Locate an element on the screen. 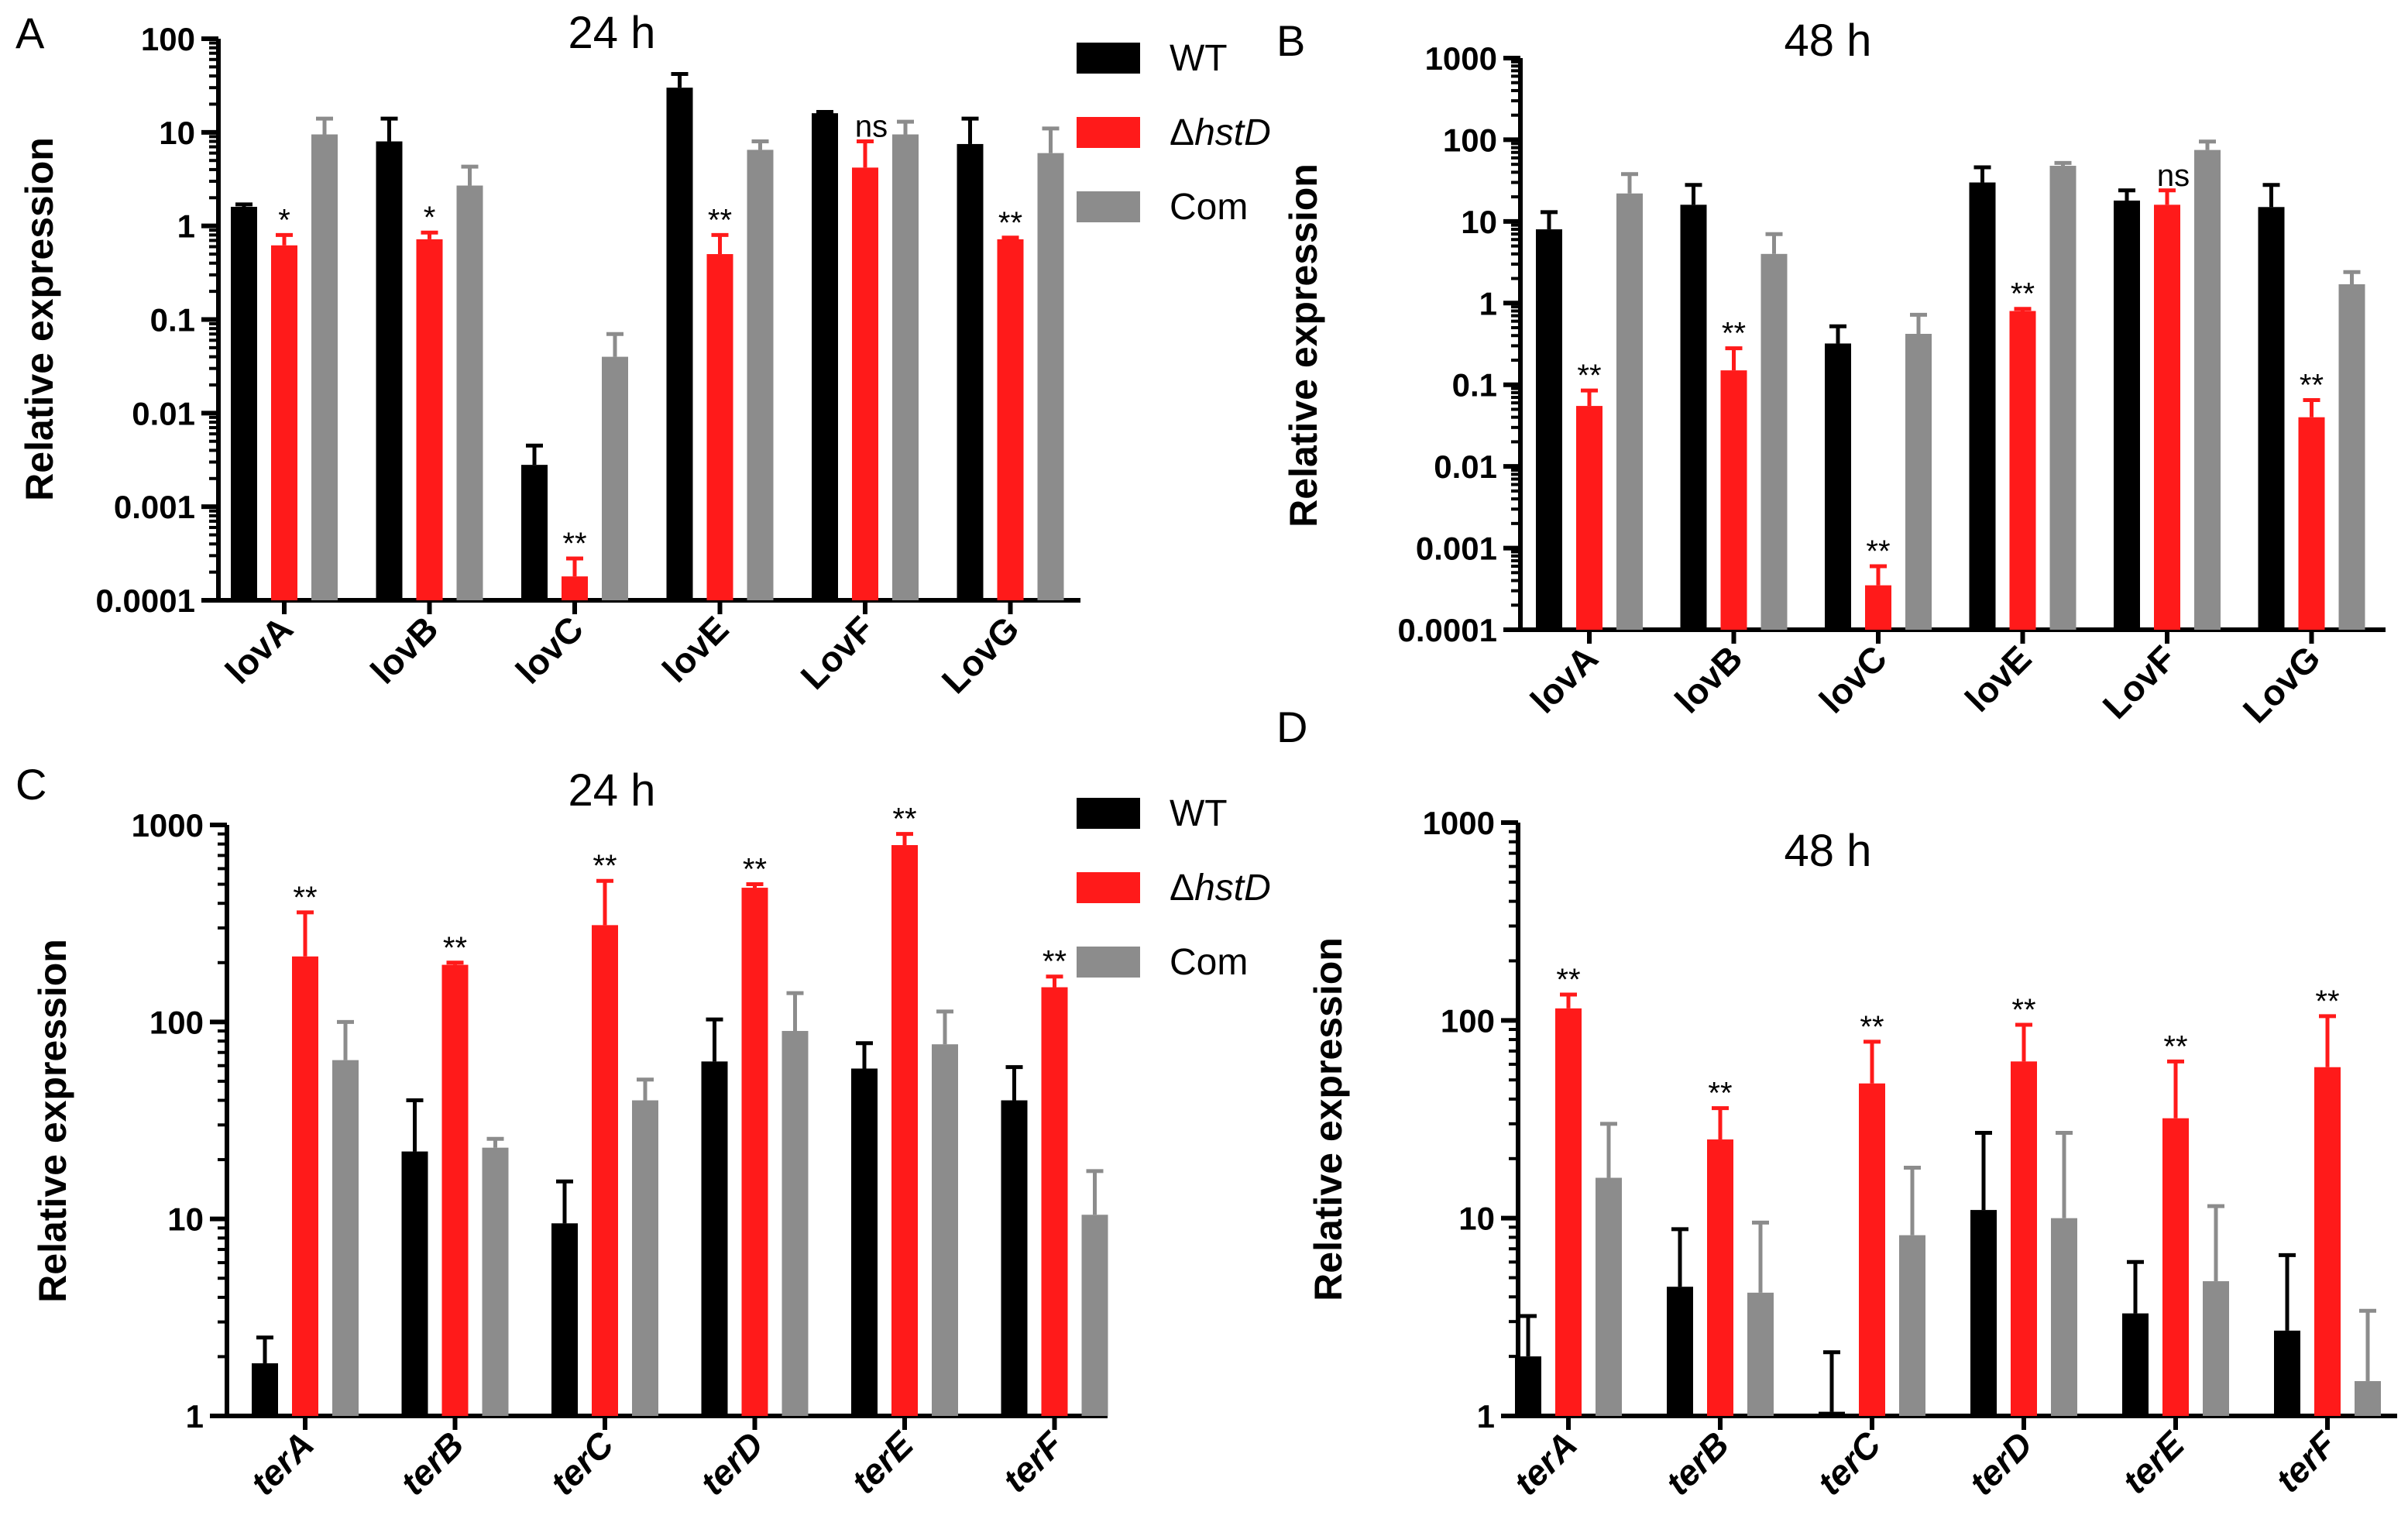 The image size is (2408, 1536). bar-com-LovF is located at coordinates (905, 367).